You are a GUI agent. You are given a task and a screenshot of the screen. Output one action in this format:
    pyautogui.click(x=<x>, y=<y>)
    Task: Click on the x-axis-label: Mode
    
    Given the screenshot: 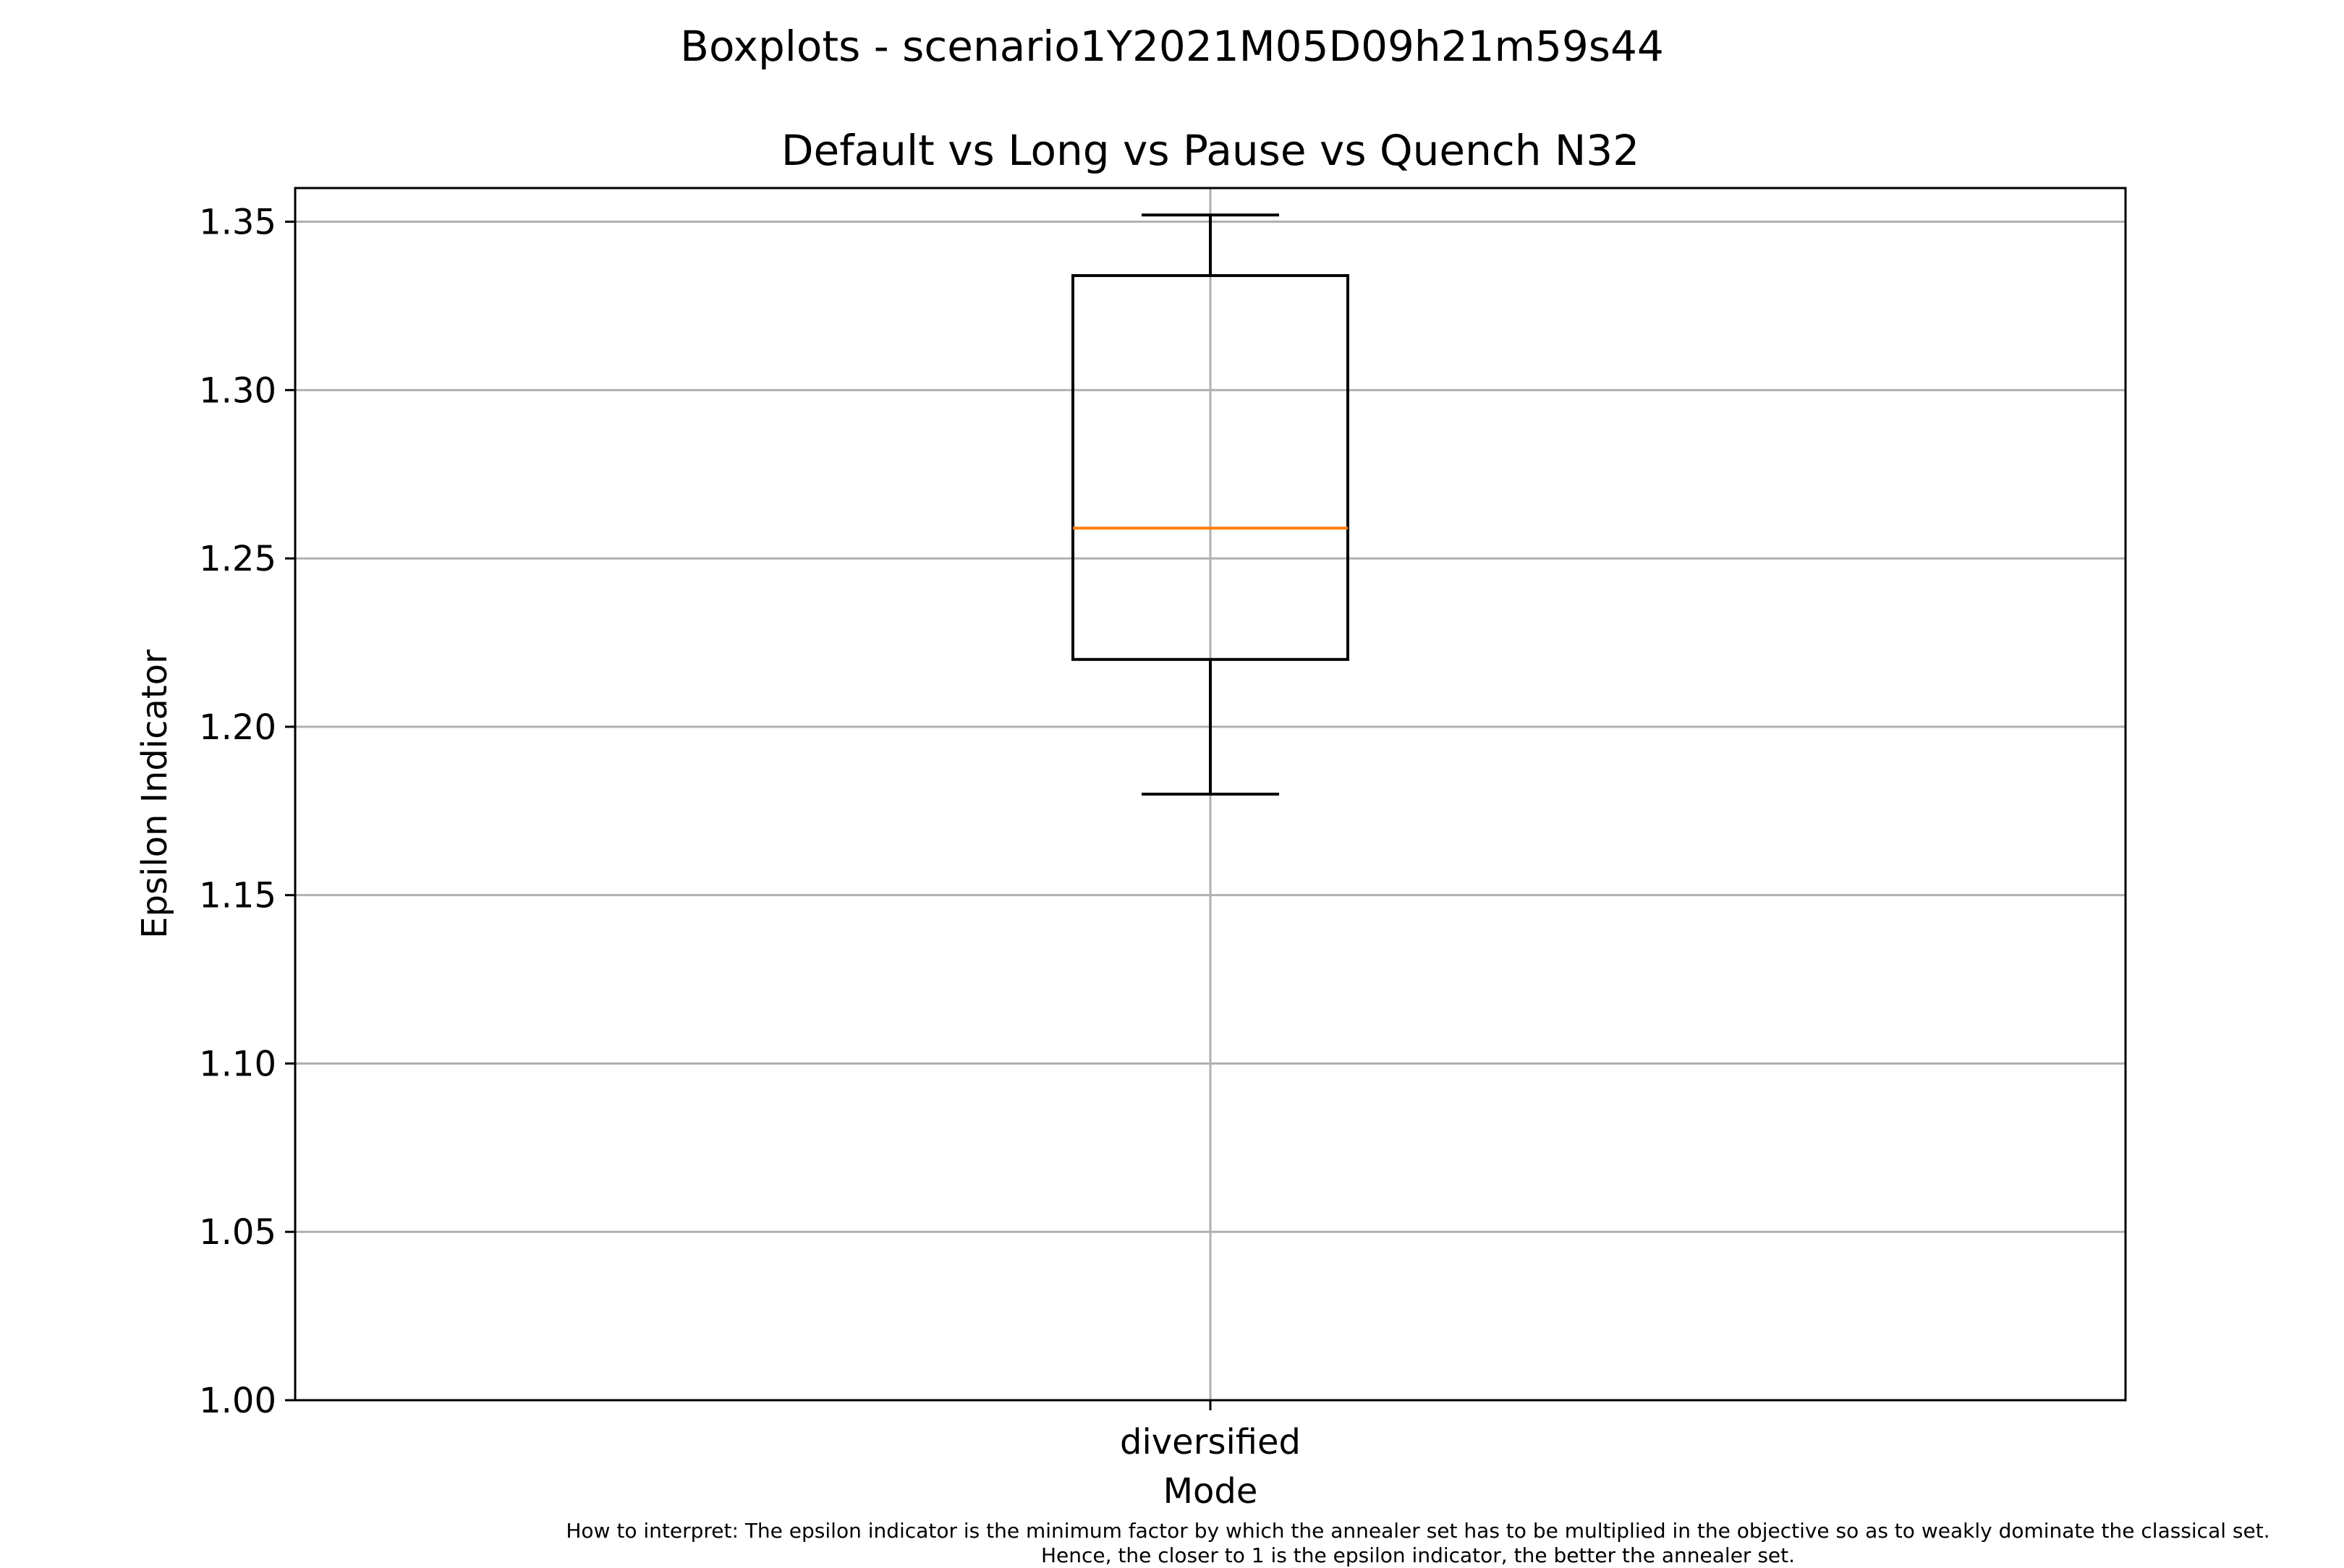 What is the action you would take?
    pyautogui.click(x=1210, y=1491)
    